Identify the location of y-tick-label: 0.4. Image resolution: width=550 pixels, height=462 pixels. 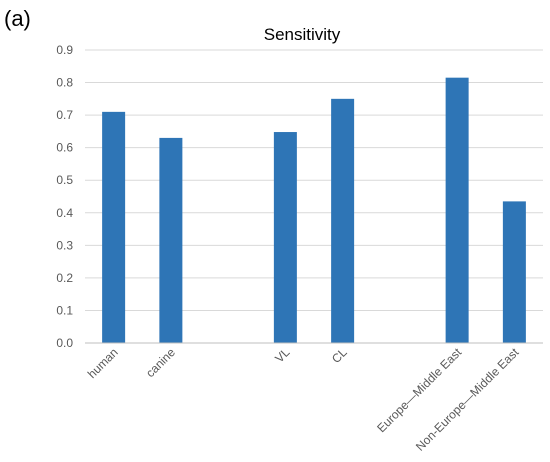
(64, 213).